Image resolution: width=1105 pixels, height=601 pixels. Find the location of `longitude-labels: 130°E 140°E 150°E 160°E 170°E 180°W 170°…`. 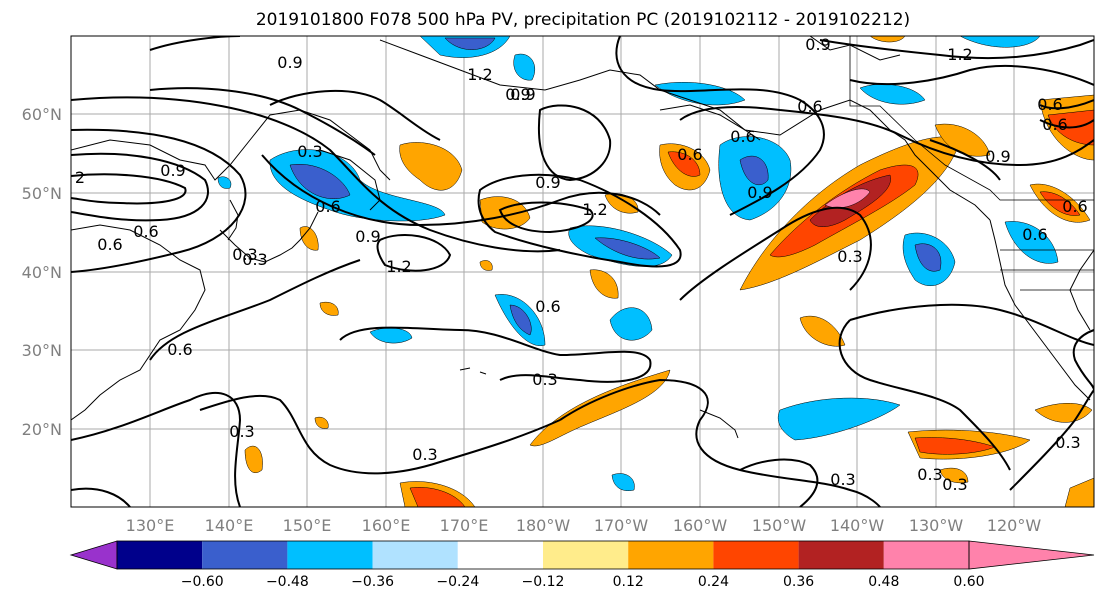

longitude-labels: 130°E 140°E 150°E 160°E 170°E 180°W 170°… is located at coordinates (584, 525).